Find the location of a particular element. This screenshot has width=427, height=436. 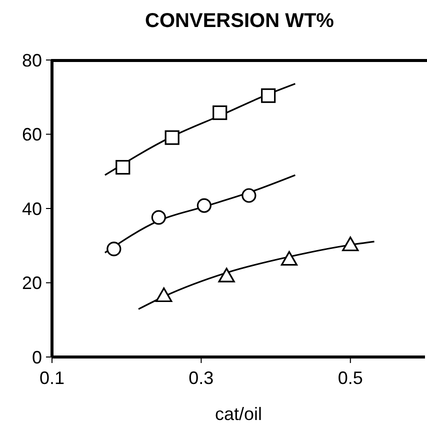

y-tick-label: 20 is located at coordinates (32, 283).